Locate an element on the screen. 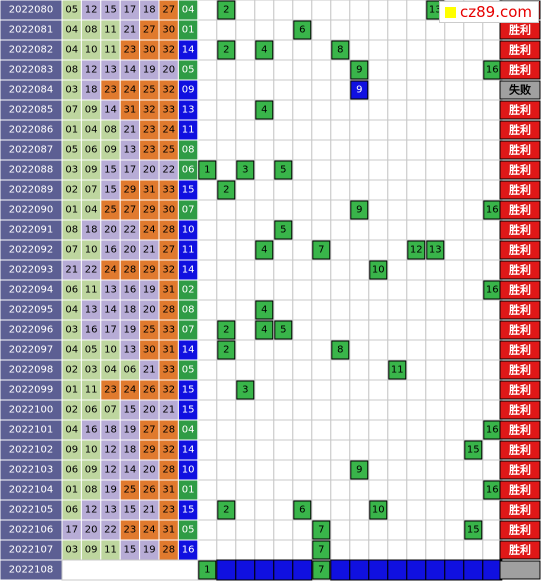 The height and width of the screenshot is (581, 541). red-ball-number: 27 is located at coordinates (168, 250).